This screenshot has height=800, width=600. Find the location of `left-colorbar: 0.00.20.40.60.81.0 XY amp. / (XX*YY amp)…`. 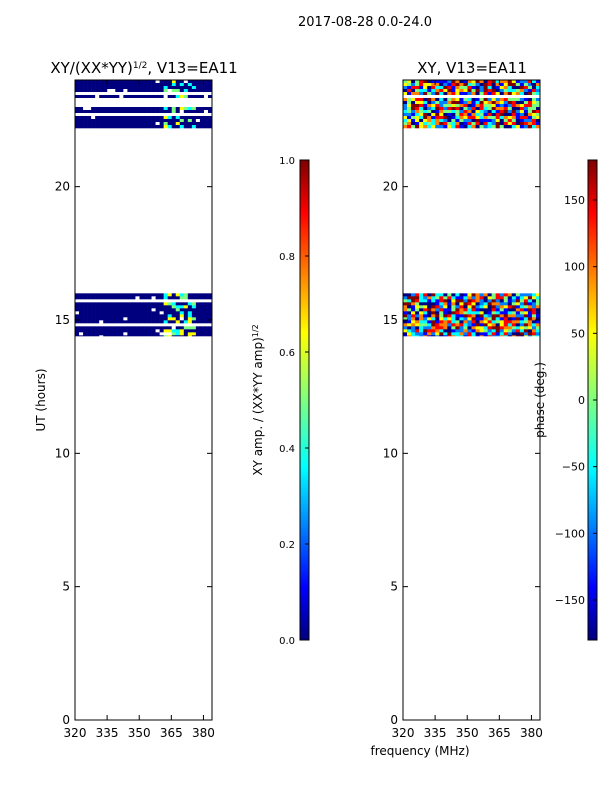

left-colorbar: 0.00.20.40.60.81.0 XY amp. / (XX*YY amp)… is located at coordinates (280, 401).